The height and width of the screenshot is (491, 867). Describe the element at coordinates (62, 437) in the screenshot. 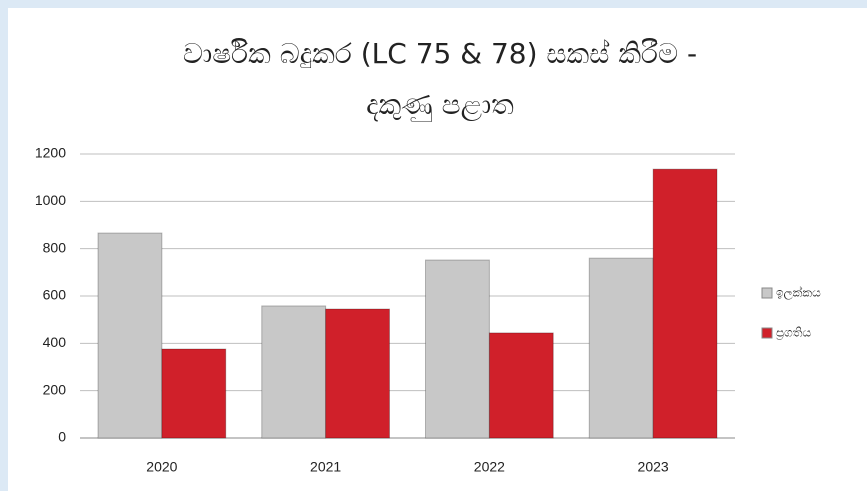

I see `y-tick-label: 0` at that location.